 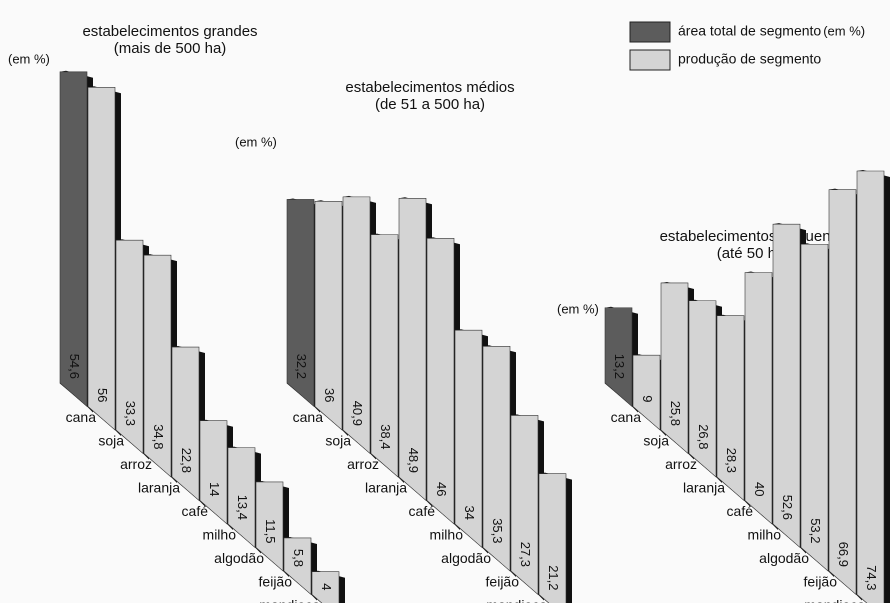 What do you see at coordinates (759, 489) in the screenshot?
I see `value-label: 40` at bounding box center [759, 489].